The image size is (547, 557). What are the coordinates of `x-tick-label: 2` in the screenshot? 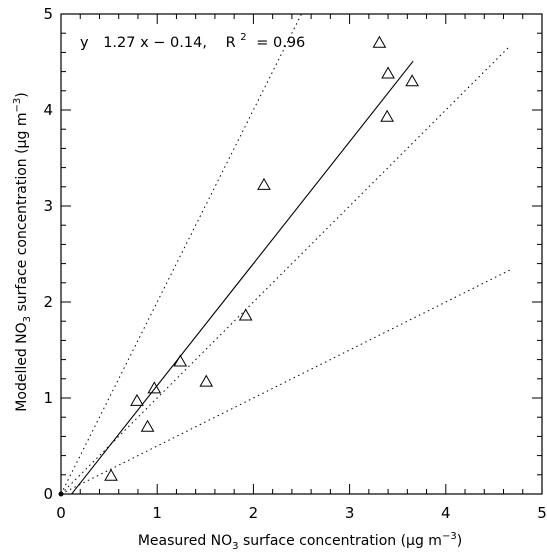 It's located at (254, 513).